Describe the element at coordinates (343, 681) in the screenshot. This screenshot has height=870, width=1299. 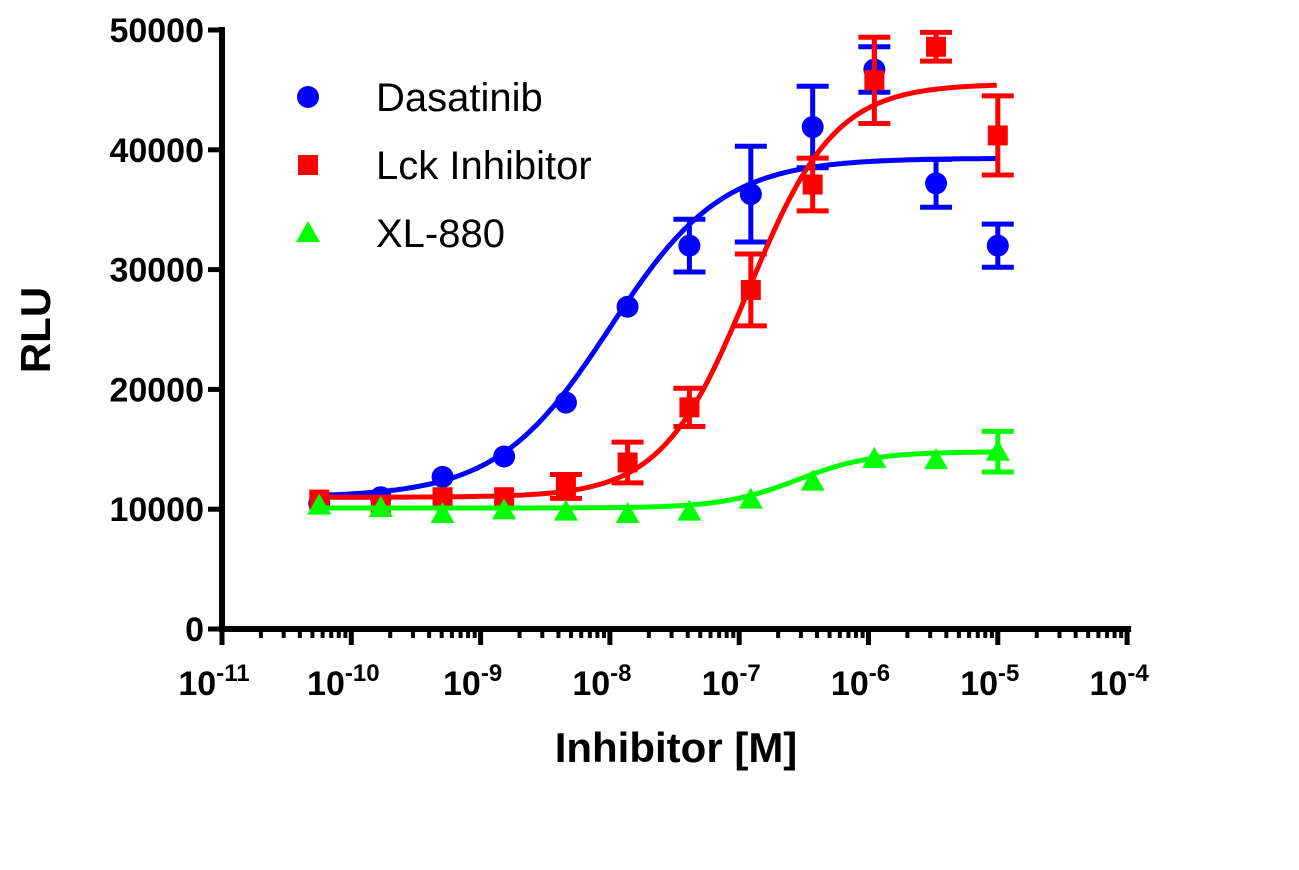
I see `x-tick-label: 10⁻¹⁰` at that location.